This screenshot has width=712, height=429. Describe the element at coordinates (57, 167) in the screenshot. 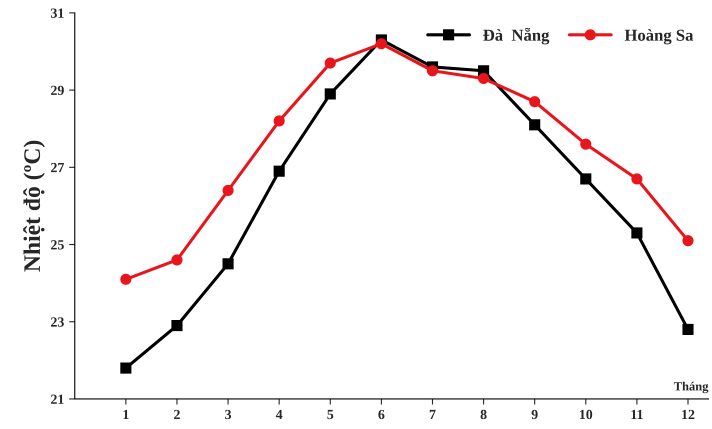

I see `y-tick-label: 27` at that location.